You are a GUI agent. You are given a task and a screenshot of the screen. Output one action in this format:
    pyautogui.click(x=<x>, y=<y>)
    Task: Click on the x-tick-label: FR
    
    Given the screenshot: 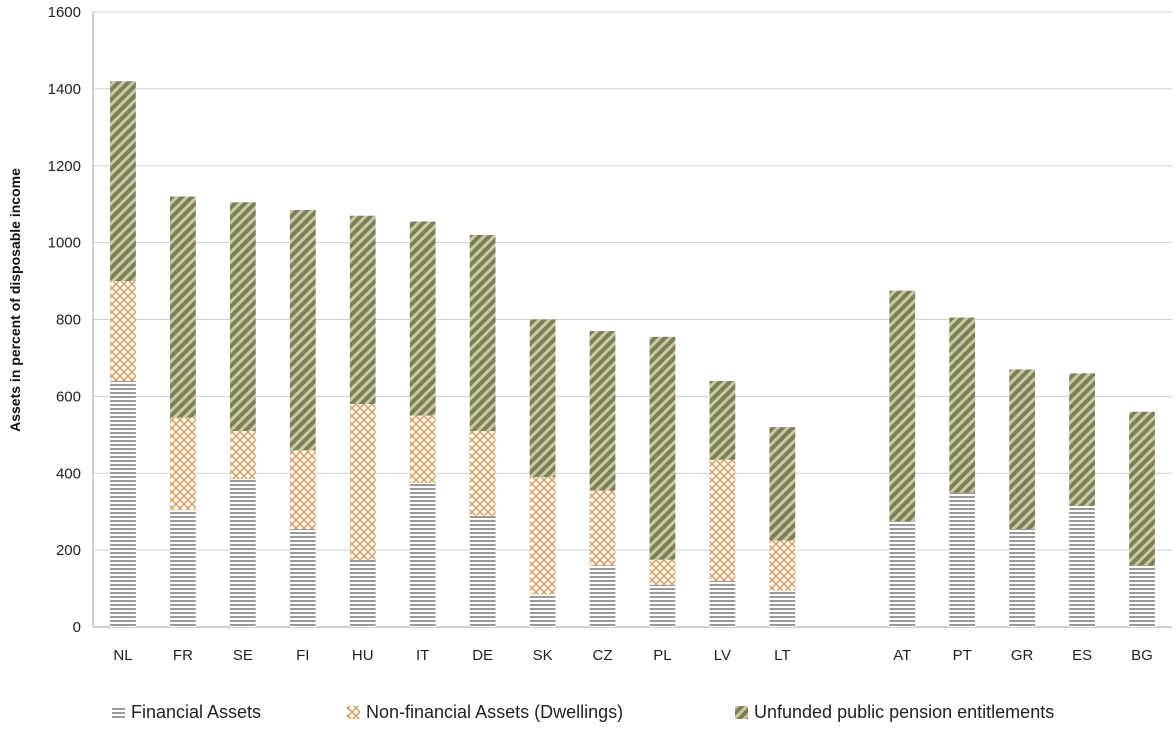 What is the action you would take?
    pyautogui.click(x=183, y=655)
    